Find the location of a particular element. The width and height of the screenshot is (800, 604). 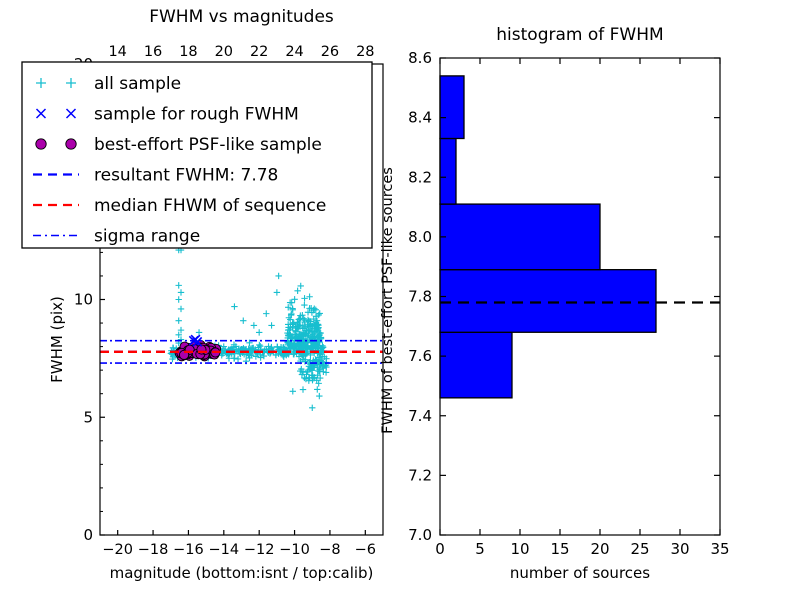

xtick-label-bottom: −6 is located at coordinates (365, 550).